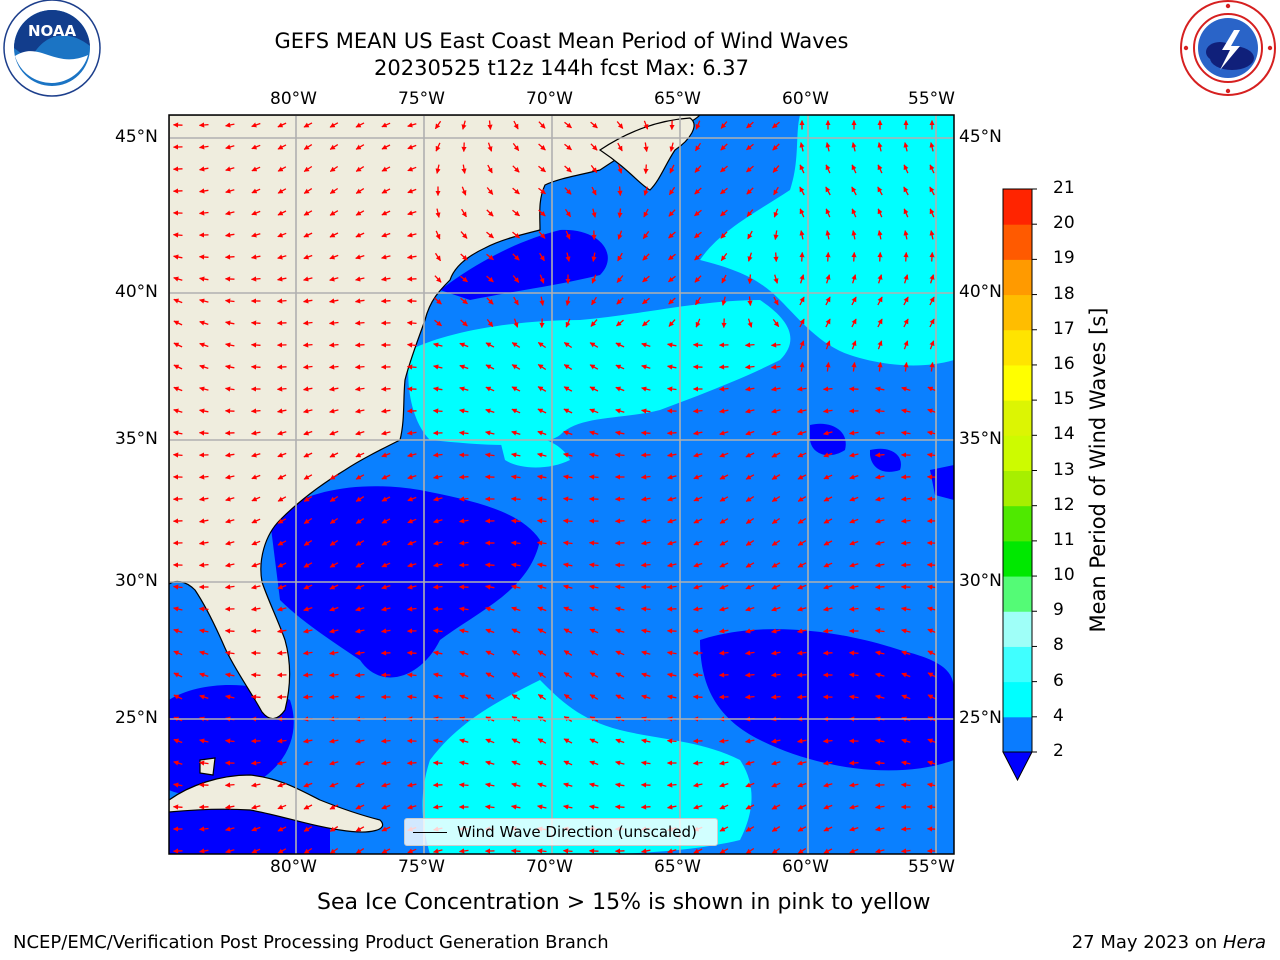  I want to click on lon-label-bottom: 60°W, so click(805, 867).